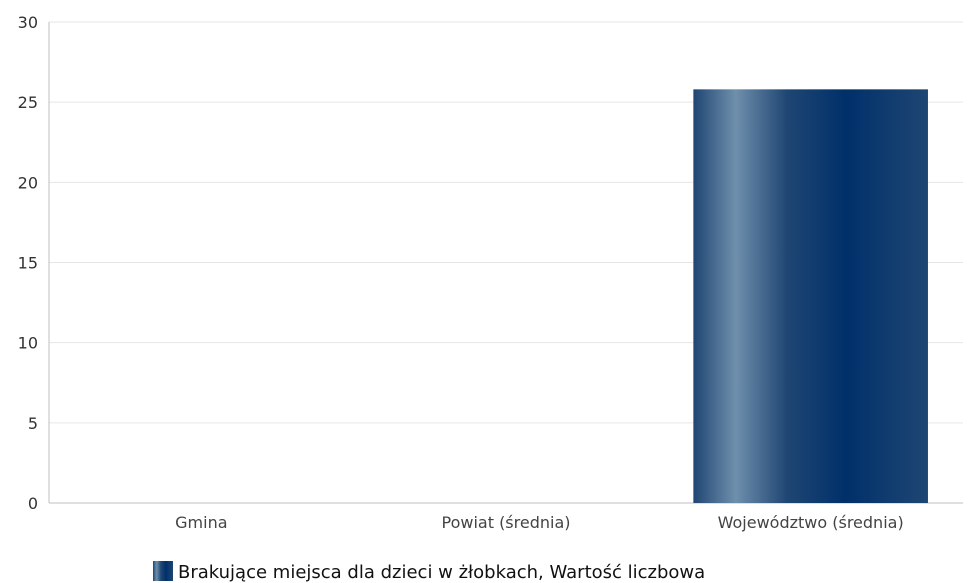  I want to click on y-tick-label: 20, so click(28, 182).